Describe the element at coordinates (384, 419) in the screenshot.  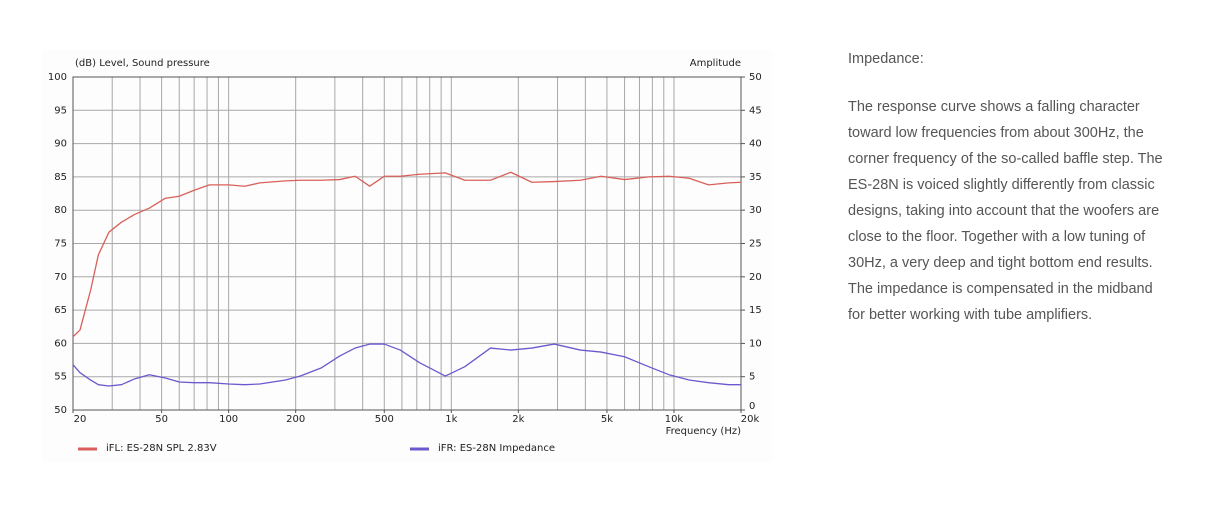
I see `x-tick-label: 500` at that location.